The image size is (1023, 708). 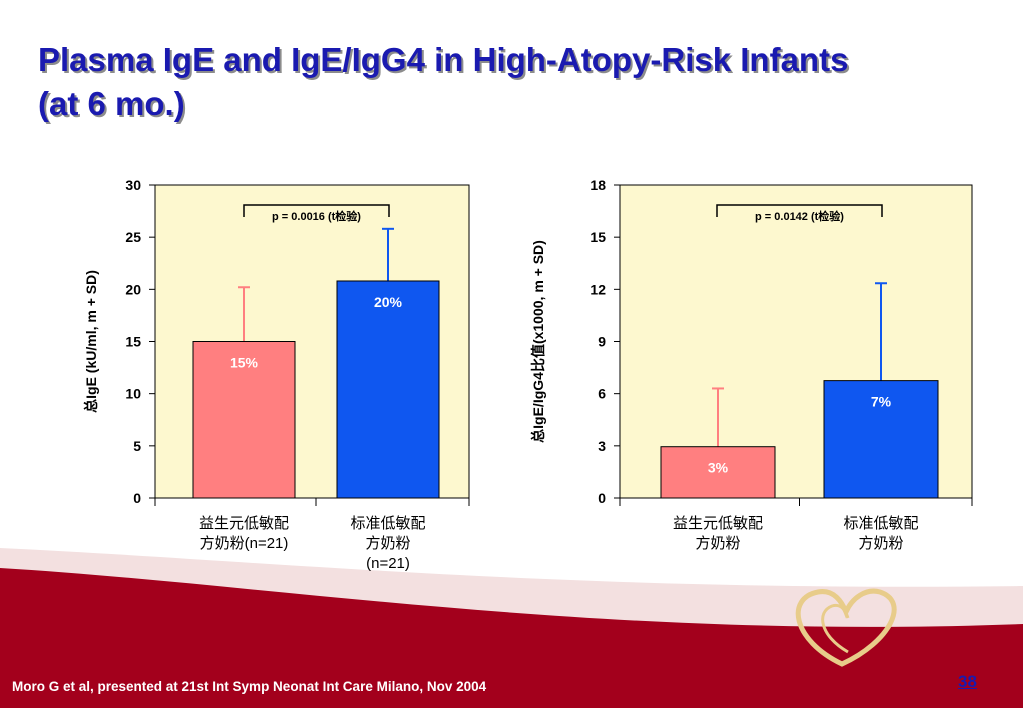 What do you see at coordinates (967, 681) in the screenshot?
I see `slide-number: 38` at bounding box center [967, 681].